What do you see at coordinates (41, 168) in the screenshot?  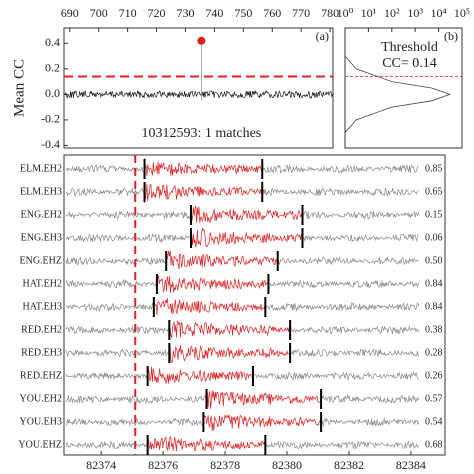 I see `station-label: ELM.EH2` at bounding box center [41, 168].